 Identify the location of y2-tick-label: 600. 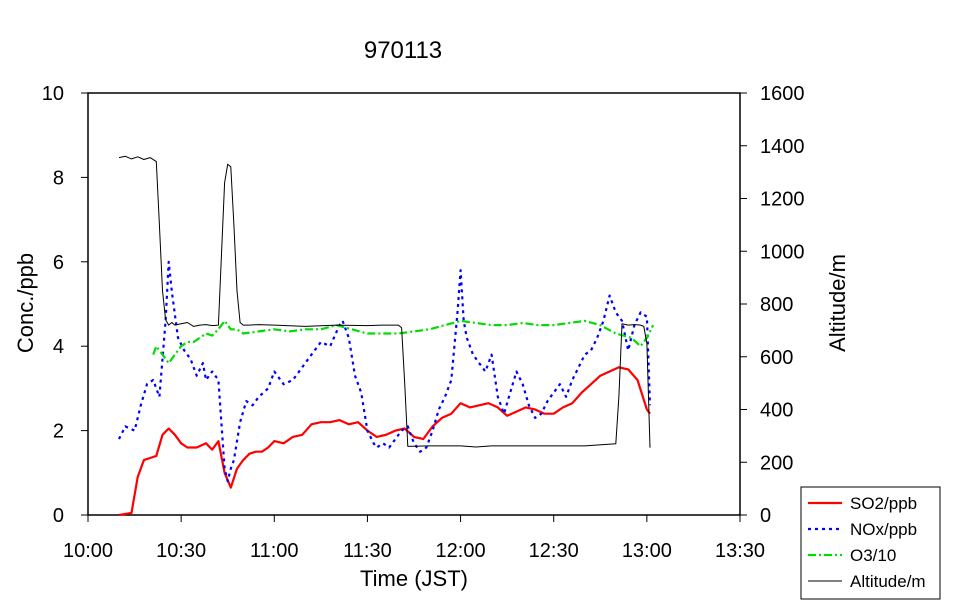
(776, 358).